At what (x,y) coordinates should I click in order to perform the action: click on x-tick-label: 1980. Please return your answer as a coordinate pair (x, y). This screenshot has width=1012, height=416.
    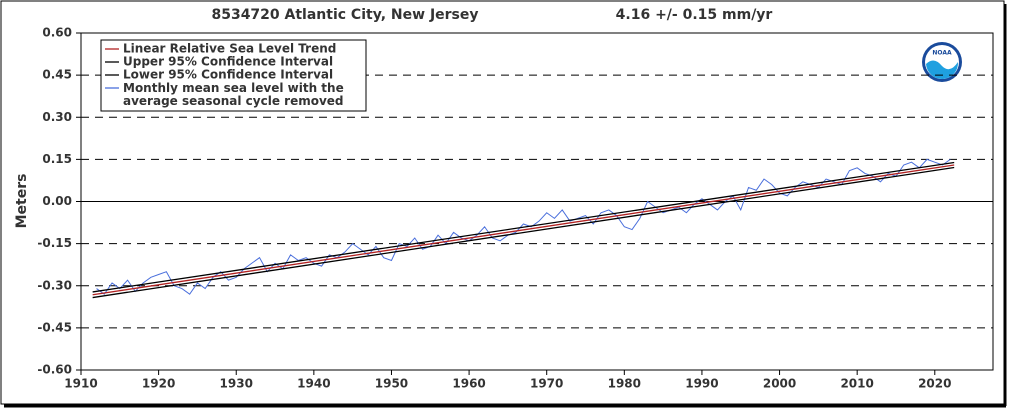
    Looking at the image, I should click on (624, 384).